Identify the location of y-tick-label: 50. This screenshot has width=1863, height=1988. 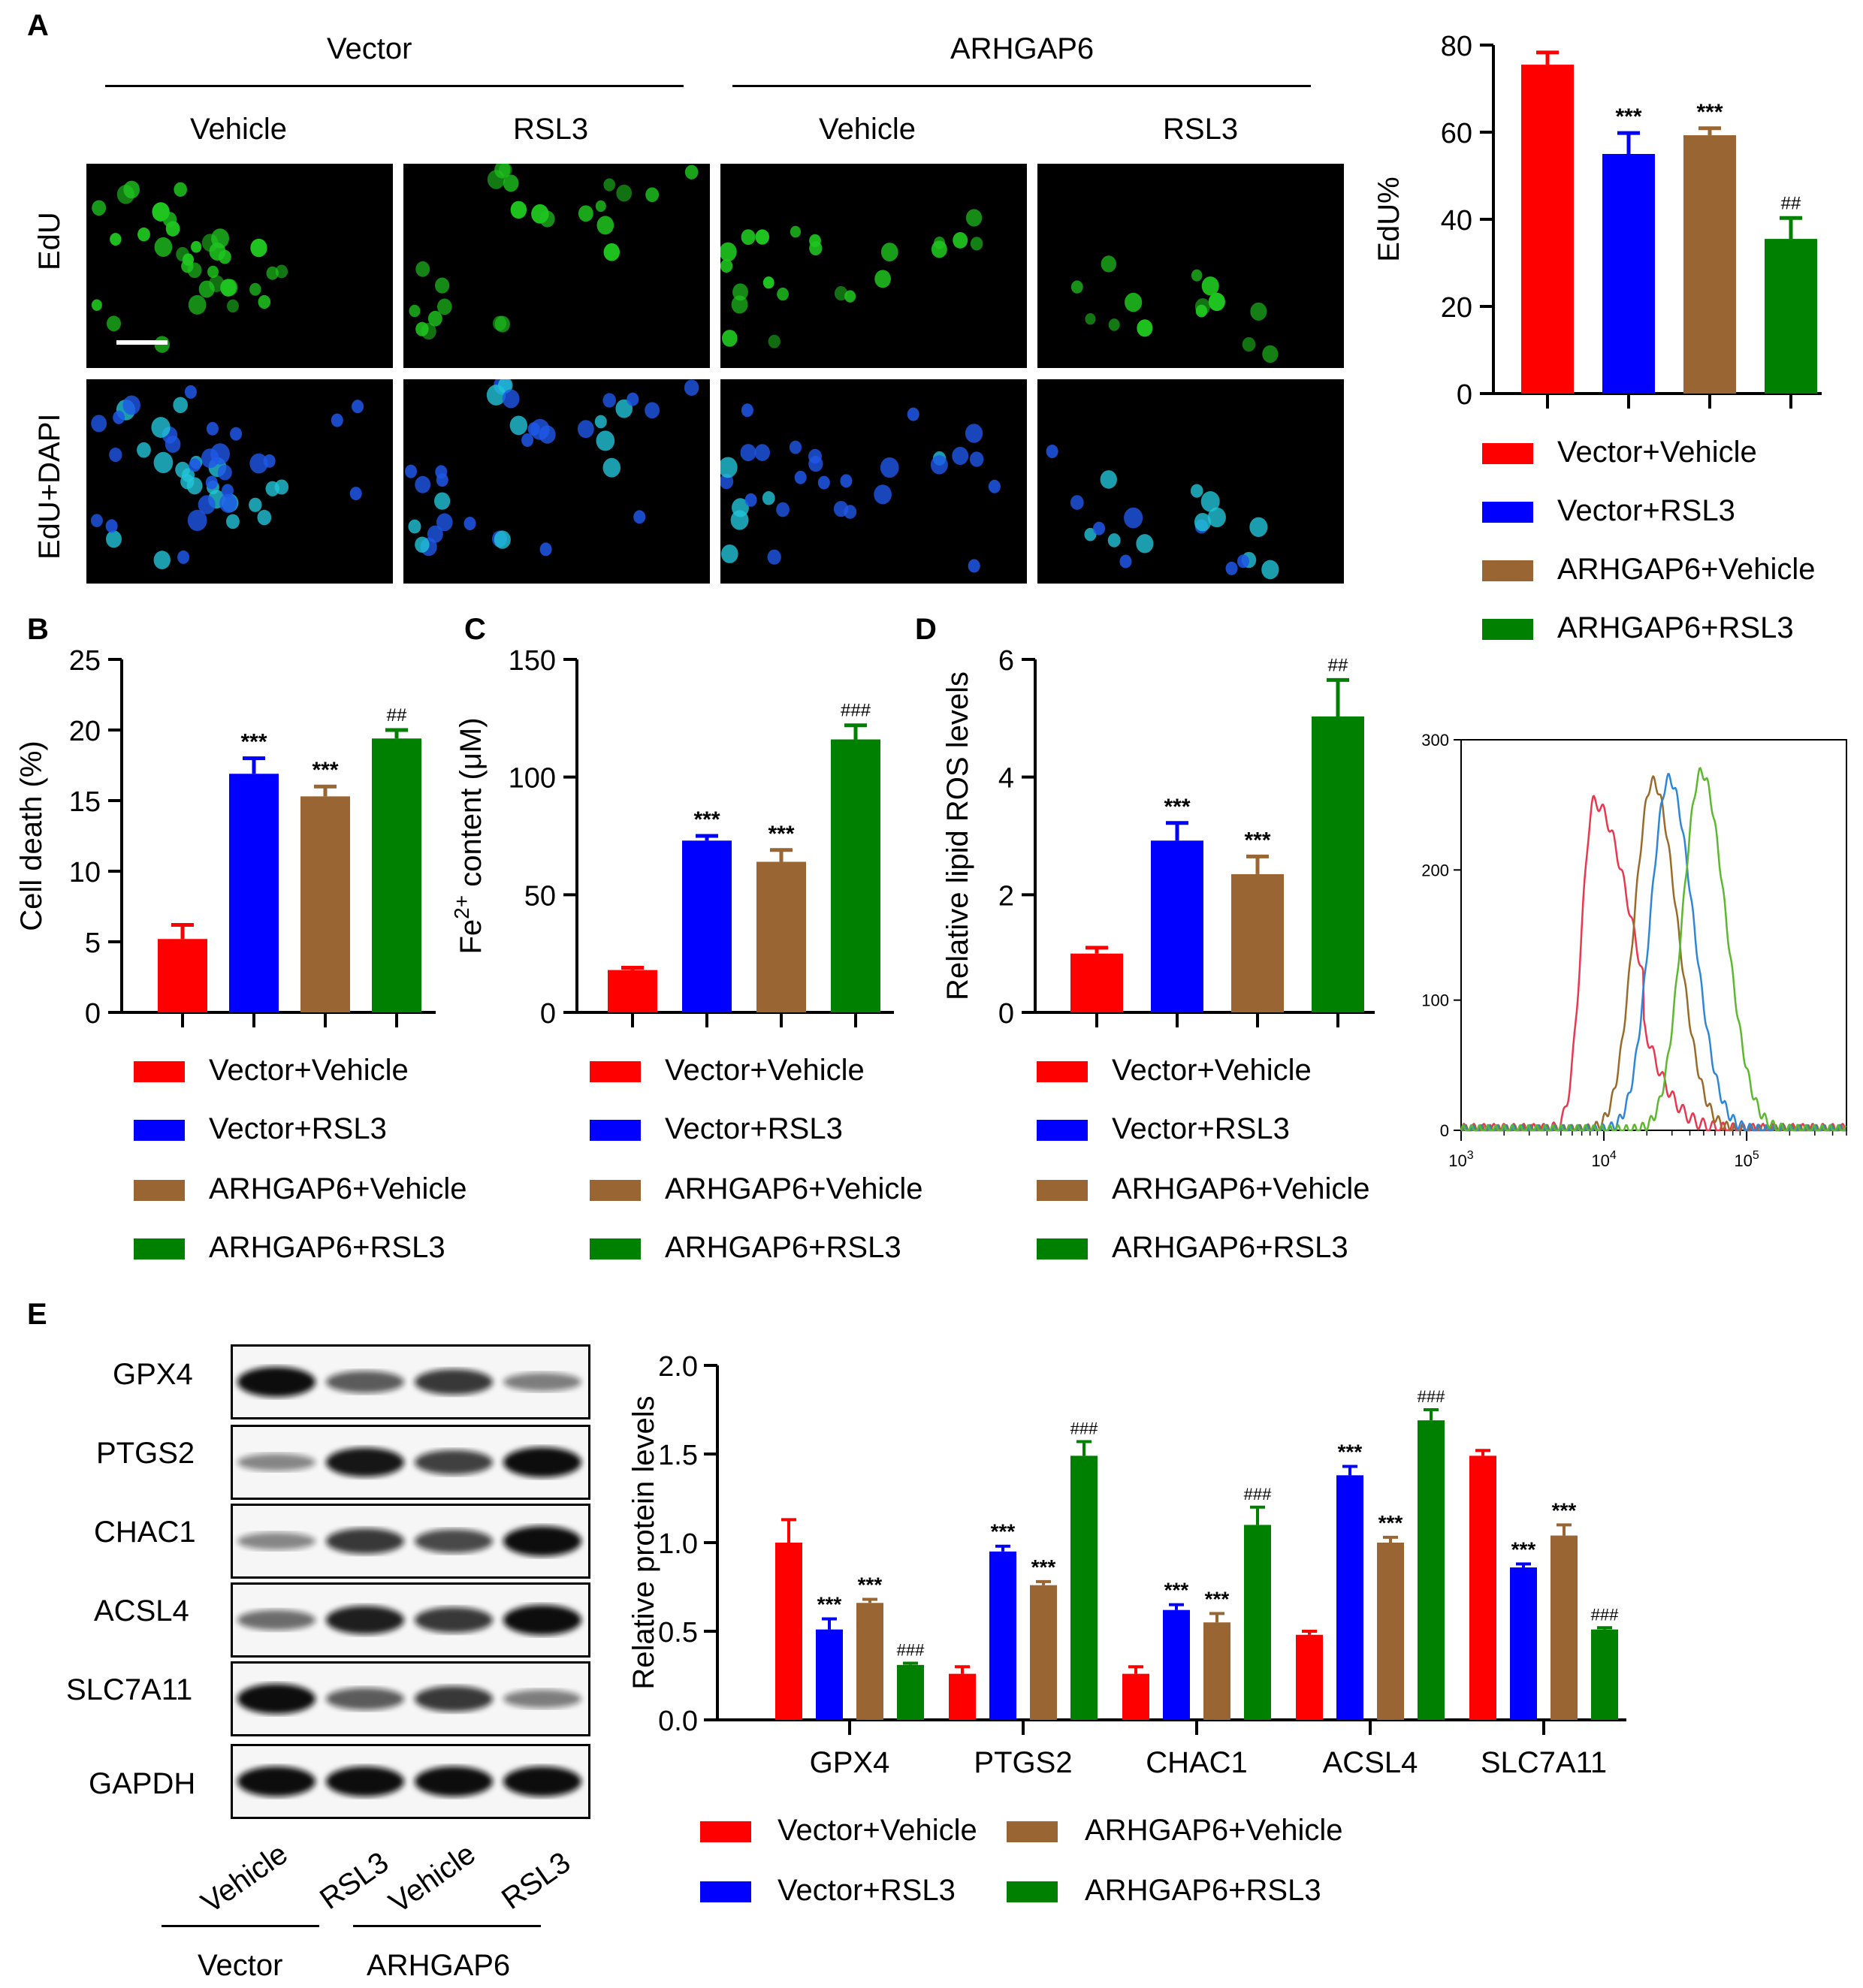
(540, 896).